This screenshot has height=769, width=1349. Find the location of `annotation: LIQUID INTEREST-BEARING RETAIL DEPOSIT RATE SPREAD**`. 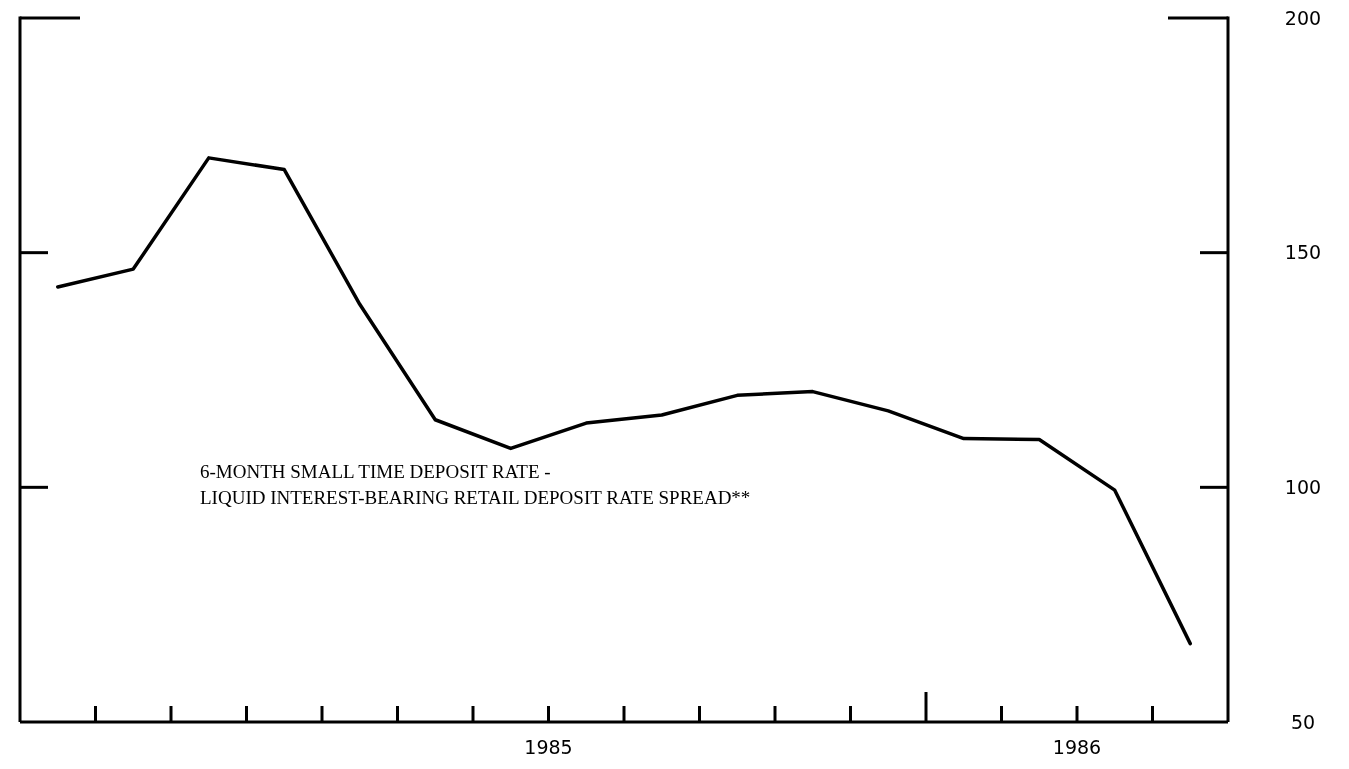

annotation: LIQUID INTEREST-BEARING RETAIL DEPOSIT RATE SPREAD** is located at coordinates (475, 497).